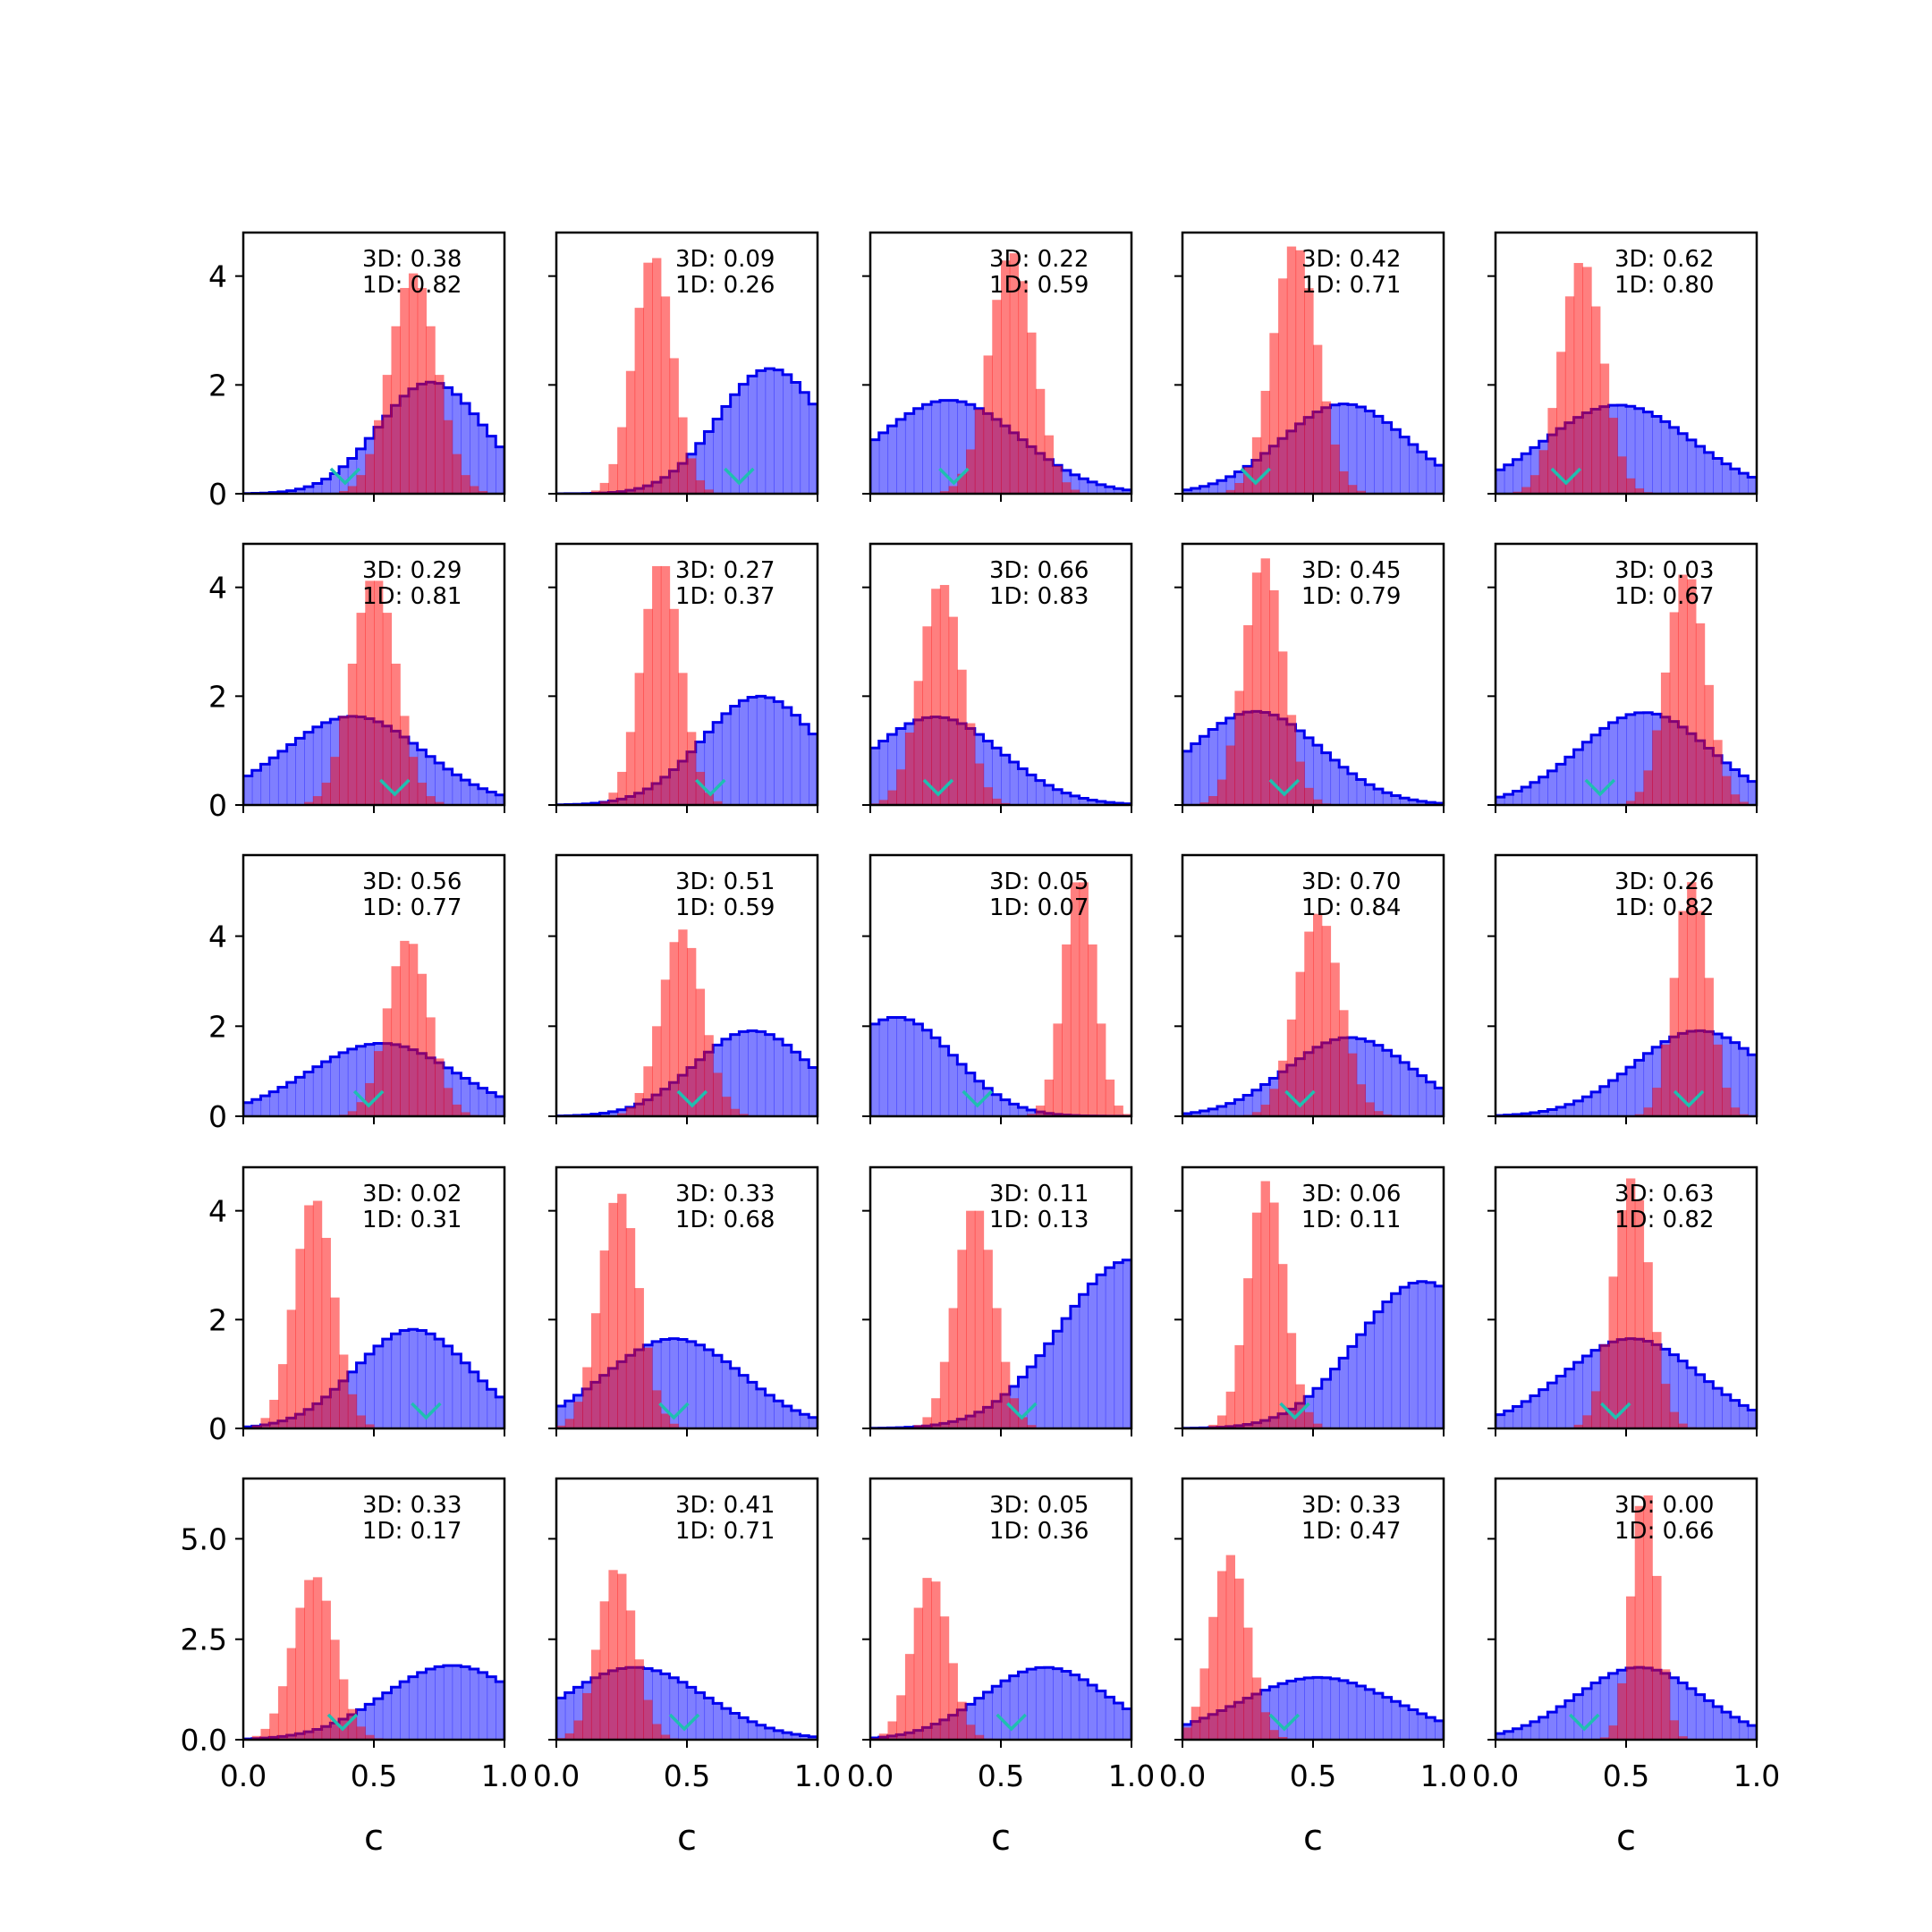 The image size is (1932, 1932). Describe the element at coordinates (1351, 882) in the screenshot. I see `stat-3d-label: 3D: 0.70` at that location.